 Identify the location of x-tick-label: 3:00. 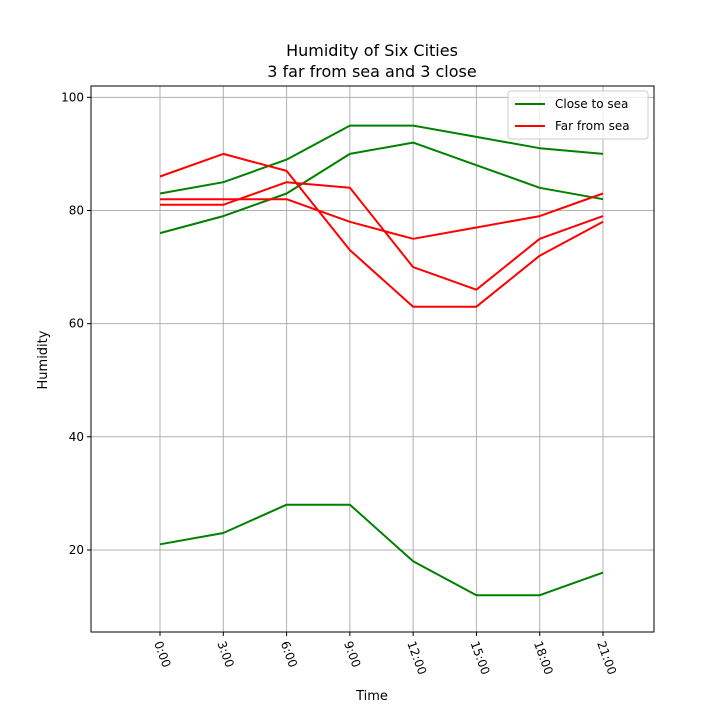
(225, 654).